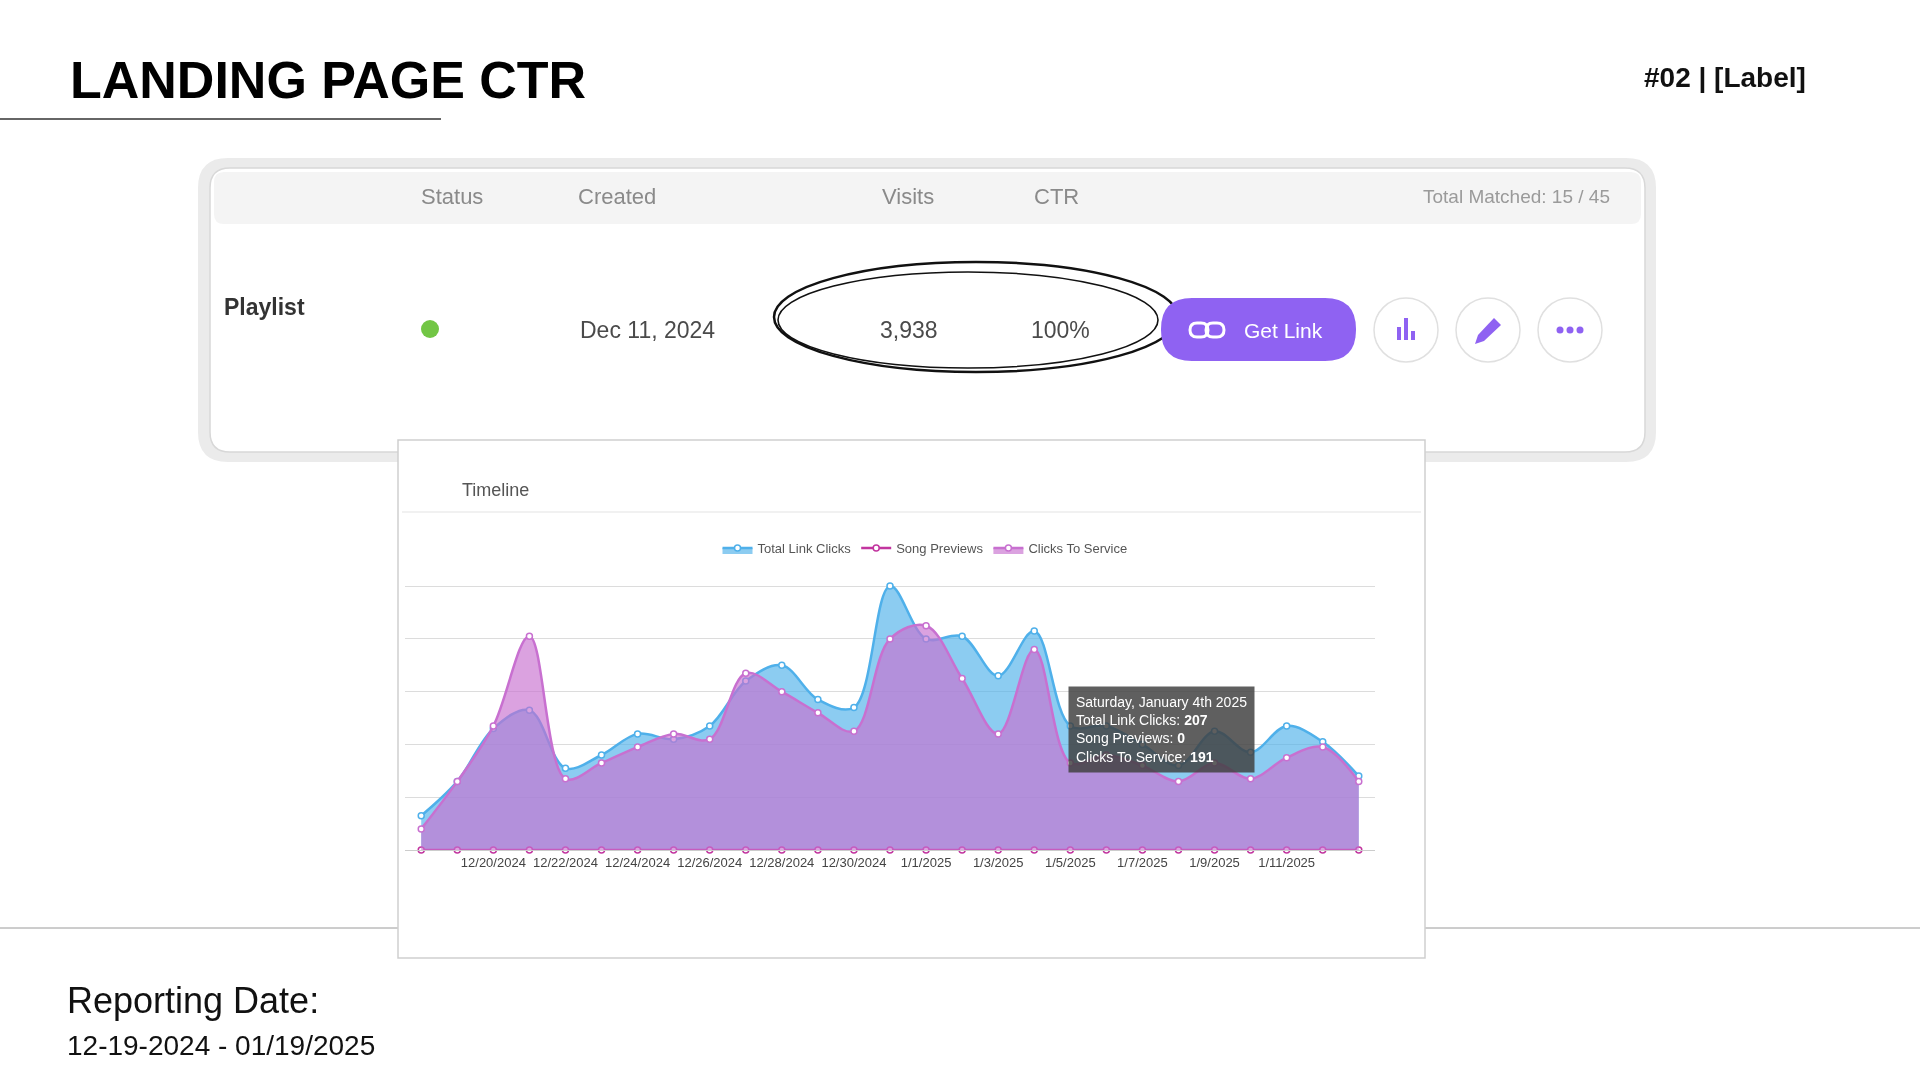 The width and height of the screenshot is (1920, 1080). What do you see at coordinates (1283, 330) in the screenshot?
I see `text: Get Link` at bounding box center [1283, 330].